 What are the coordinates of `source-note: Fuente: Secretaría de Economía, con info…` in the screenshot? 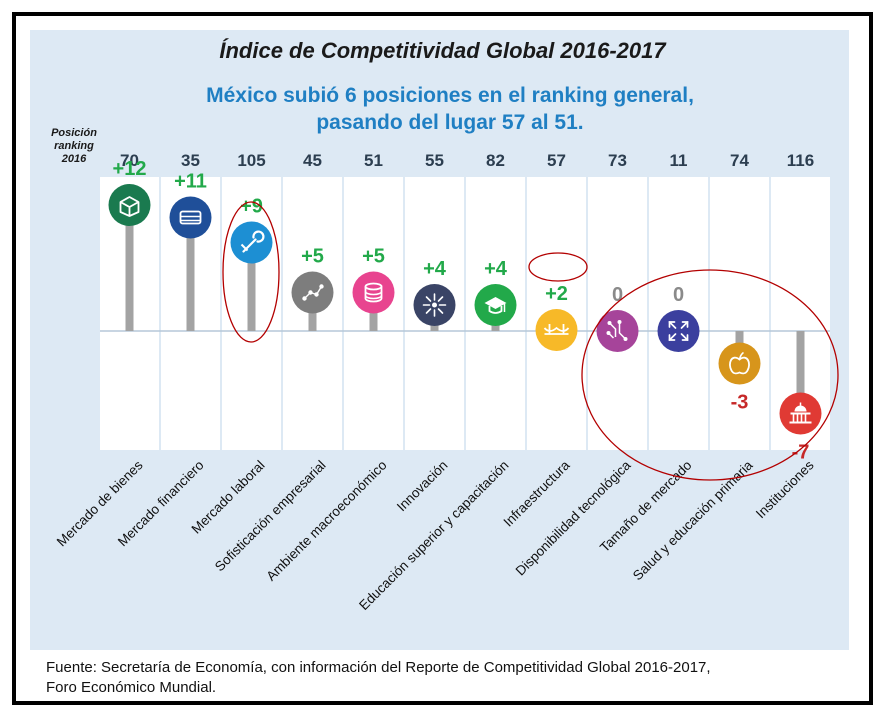 It's located at (451, 678).